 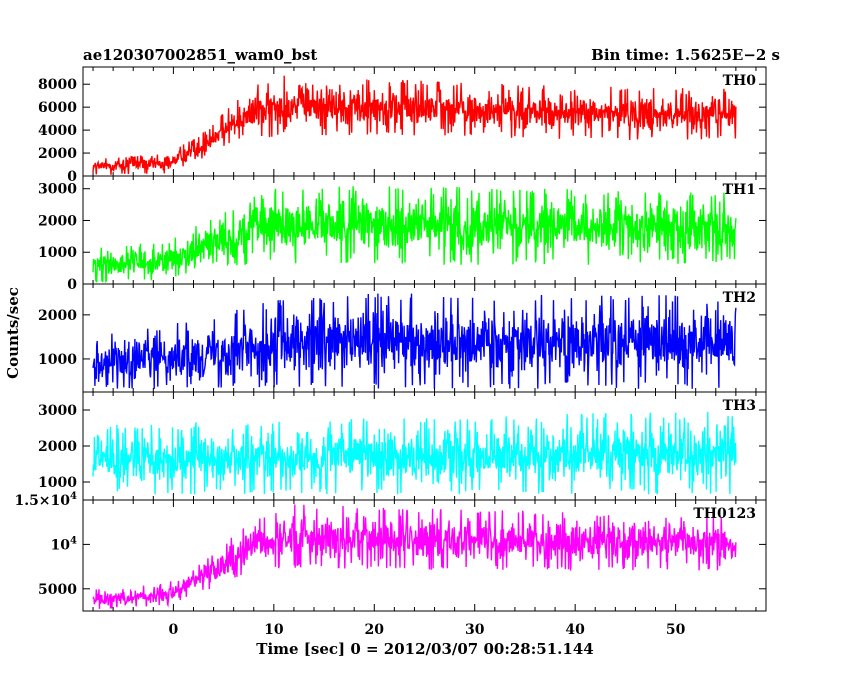 What do you see at coordinates (414, 235) in the screenshot?
I see `series-th1` at bounding box center [414, 235].